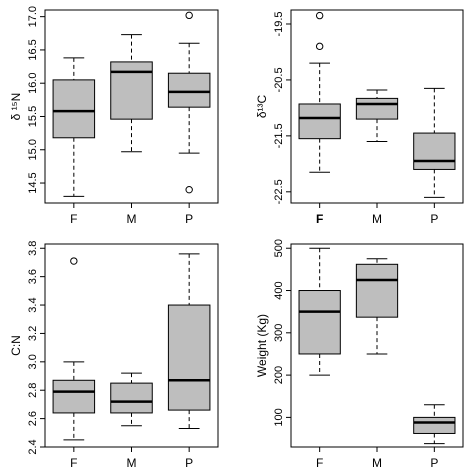  Describe the element at coordinates (33, 418) in the screenshot. I see `y-tick-label: 2.6` at that location.